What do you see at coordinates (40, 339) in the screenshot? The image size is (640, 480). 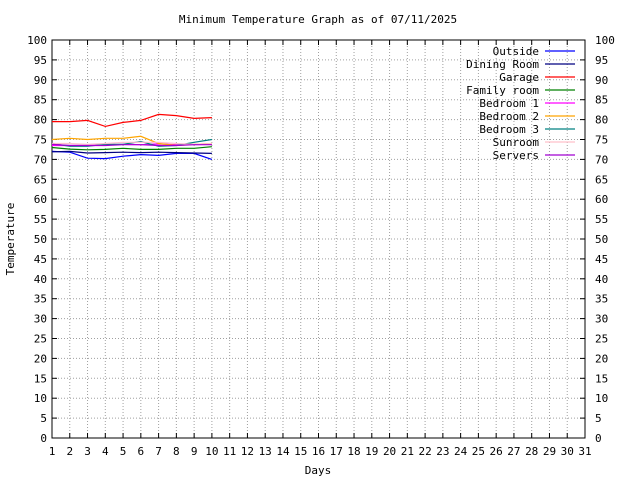 I see `y-tick-label-left: 25` at bounding box center [40, 339].